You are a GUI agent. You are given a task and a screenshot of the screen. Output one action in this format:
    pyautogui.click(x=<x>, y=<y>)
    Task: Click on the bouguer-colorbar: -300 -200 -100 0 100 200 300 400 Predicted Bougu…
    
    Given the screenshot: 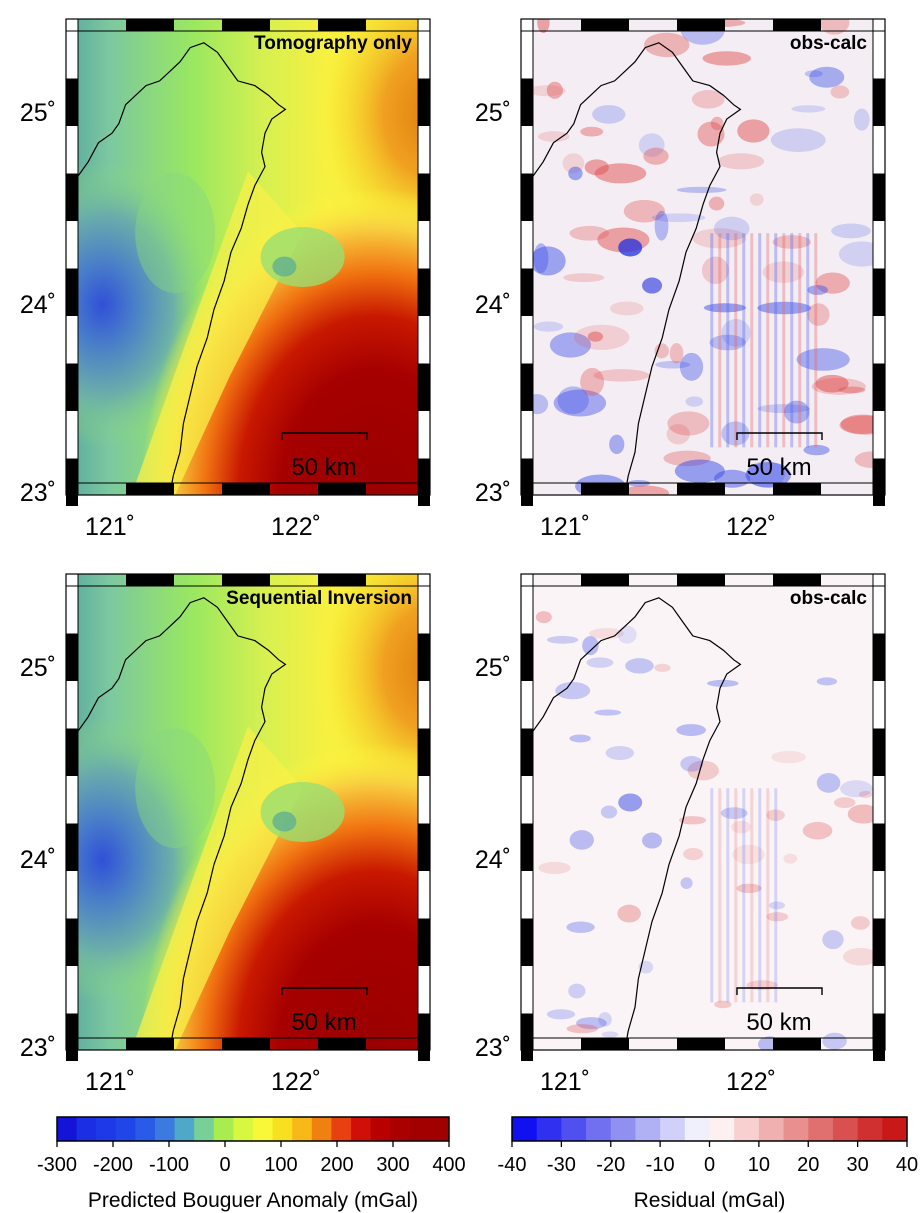 What is the action you would take?
    pyautogui.click(x=251, y=1164)
    